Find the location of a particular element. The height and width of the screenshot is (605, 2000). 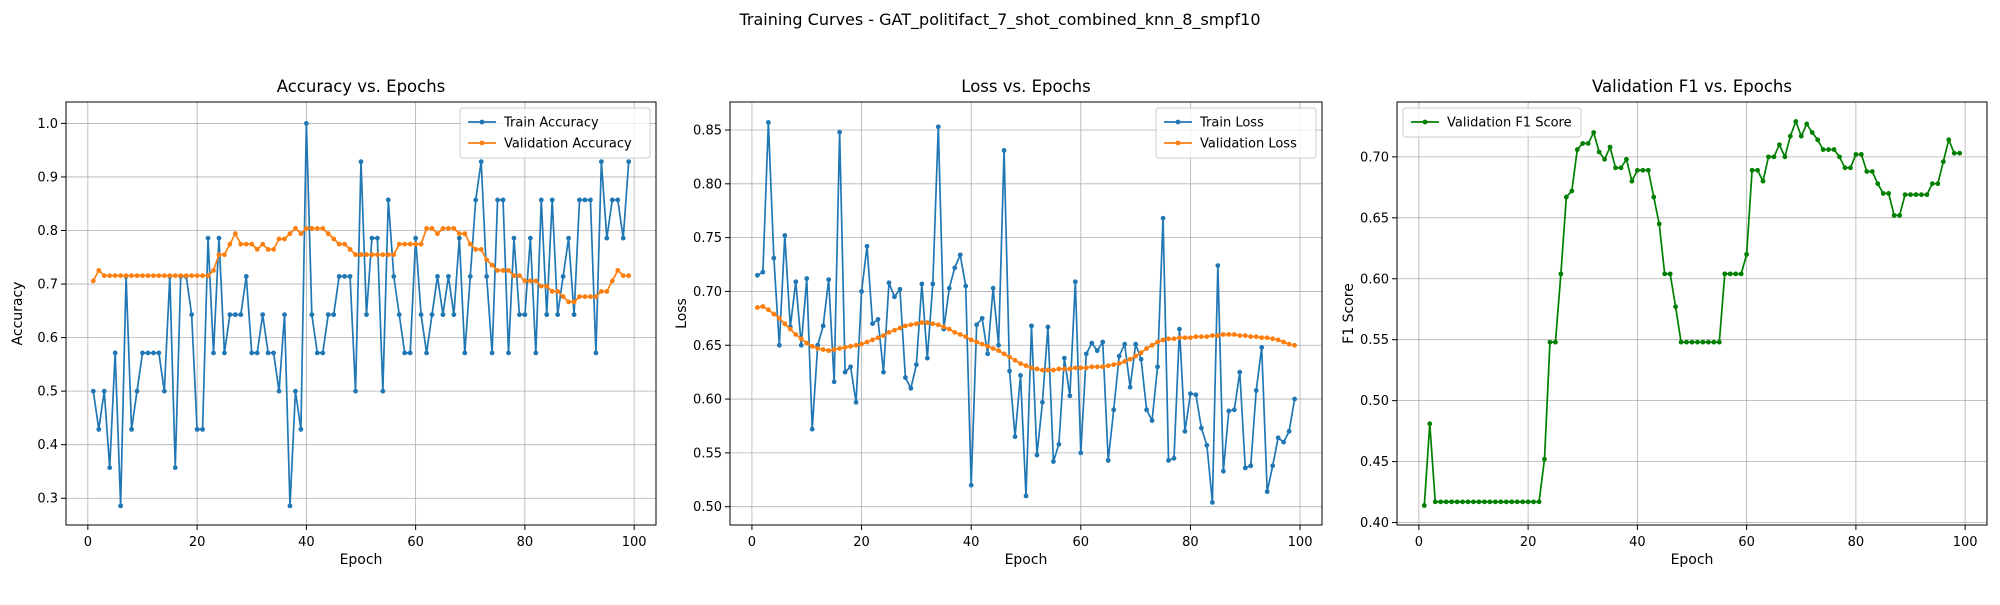

legend-box is located at coordinates (1236, 133).